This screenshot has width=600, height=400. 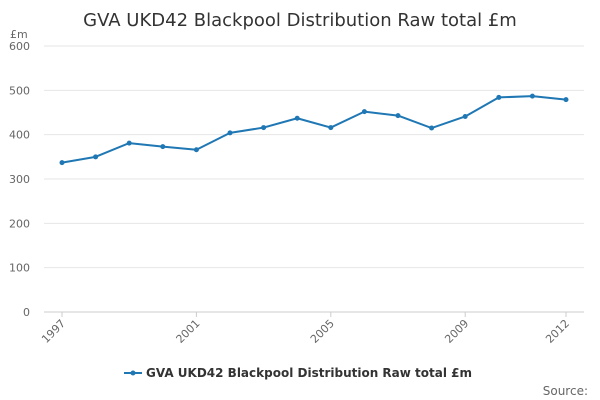 I want to click on y-tick-label: 100, so click(x=19, y=268).